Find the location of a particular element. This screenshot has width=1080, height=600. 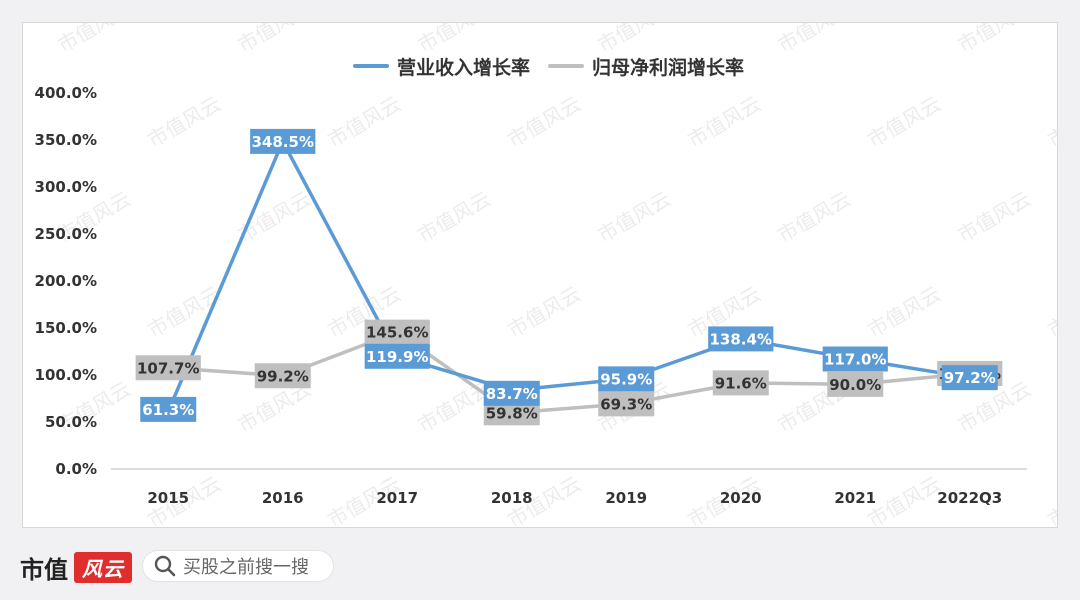

data-label-revenue: 83.7% is located at coordinates (512, 394).